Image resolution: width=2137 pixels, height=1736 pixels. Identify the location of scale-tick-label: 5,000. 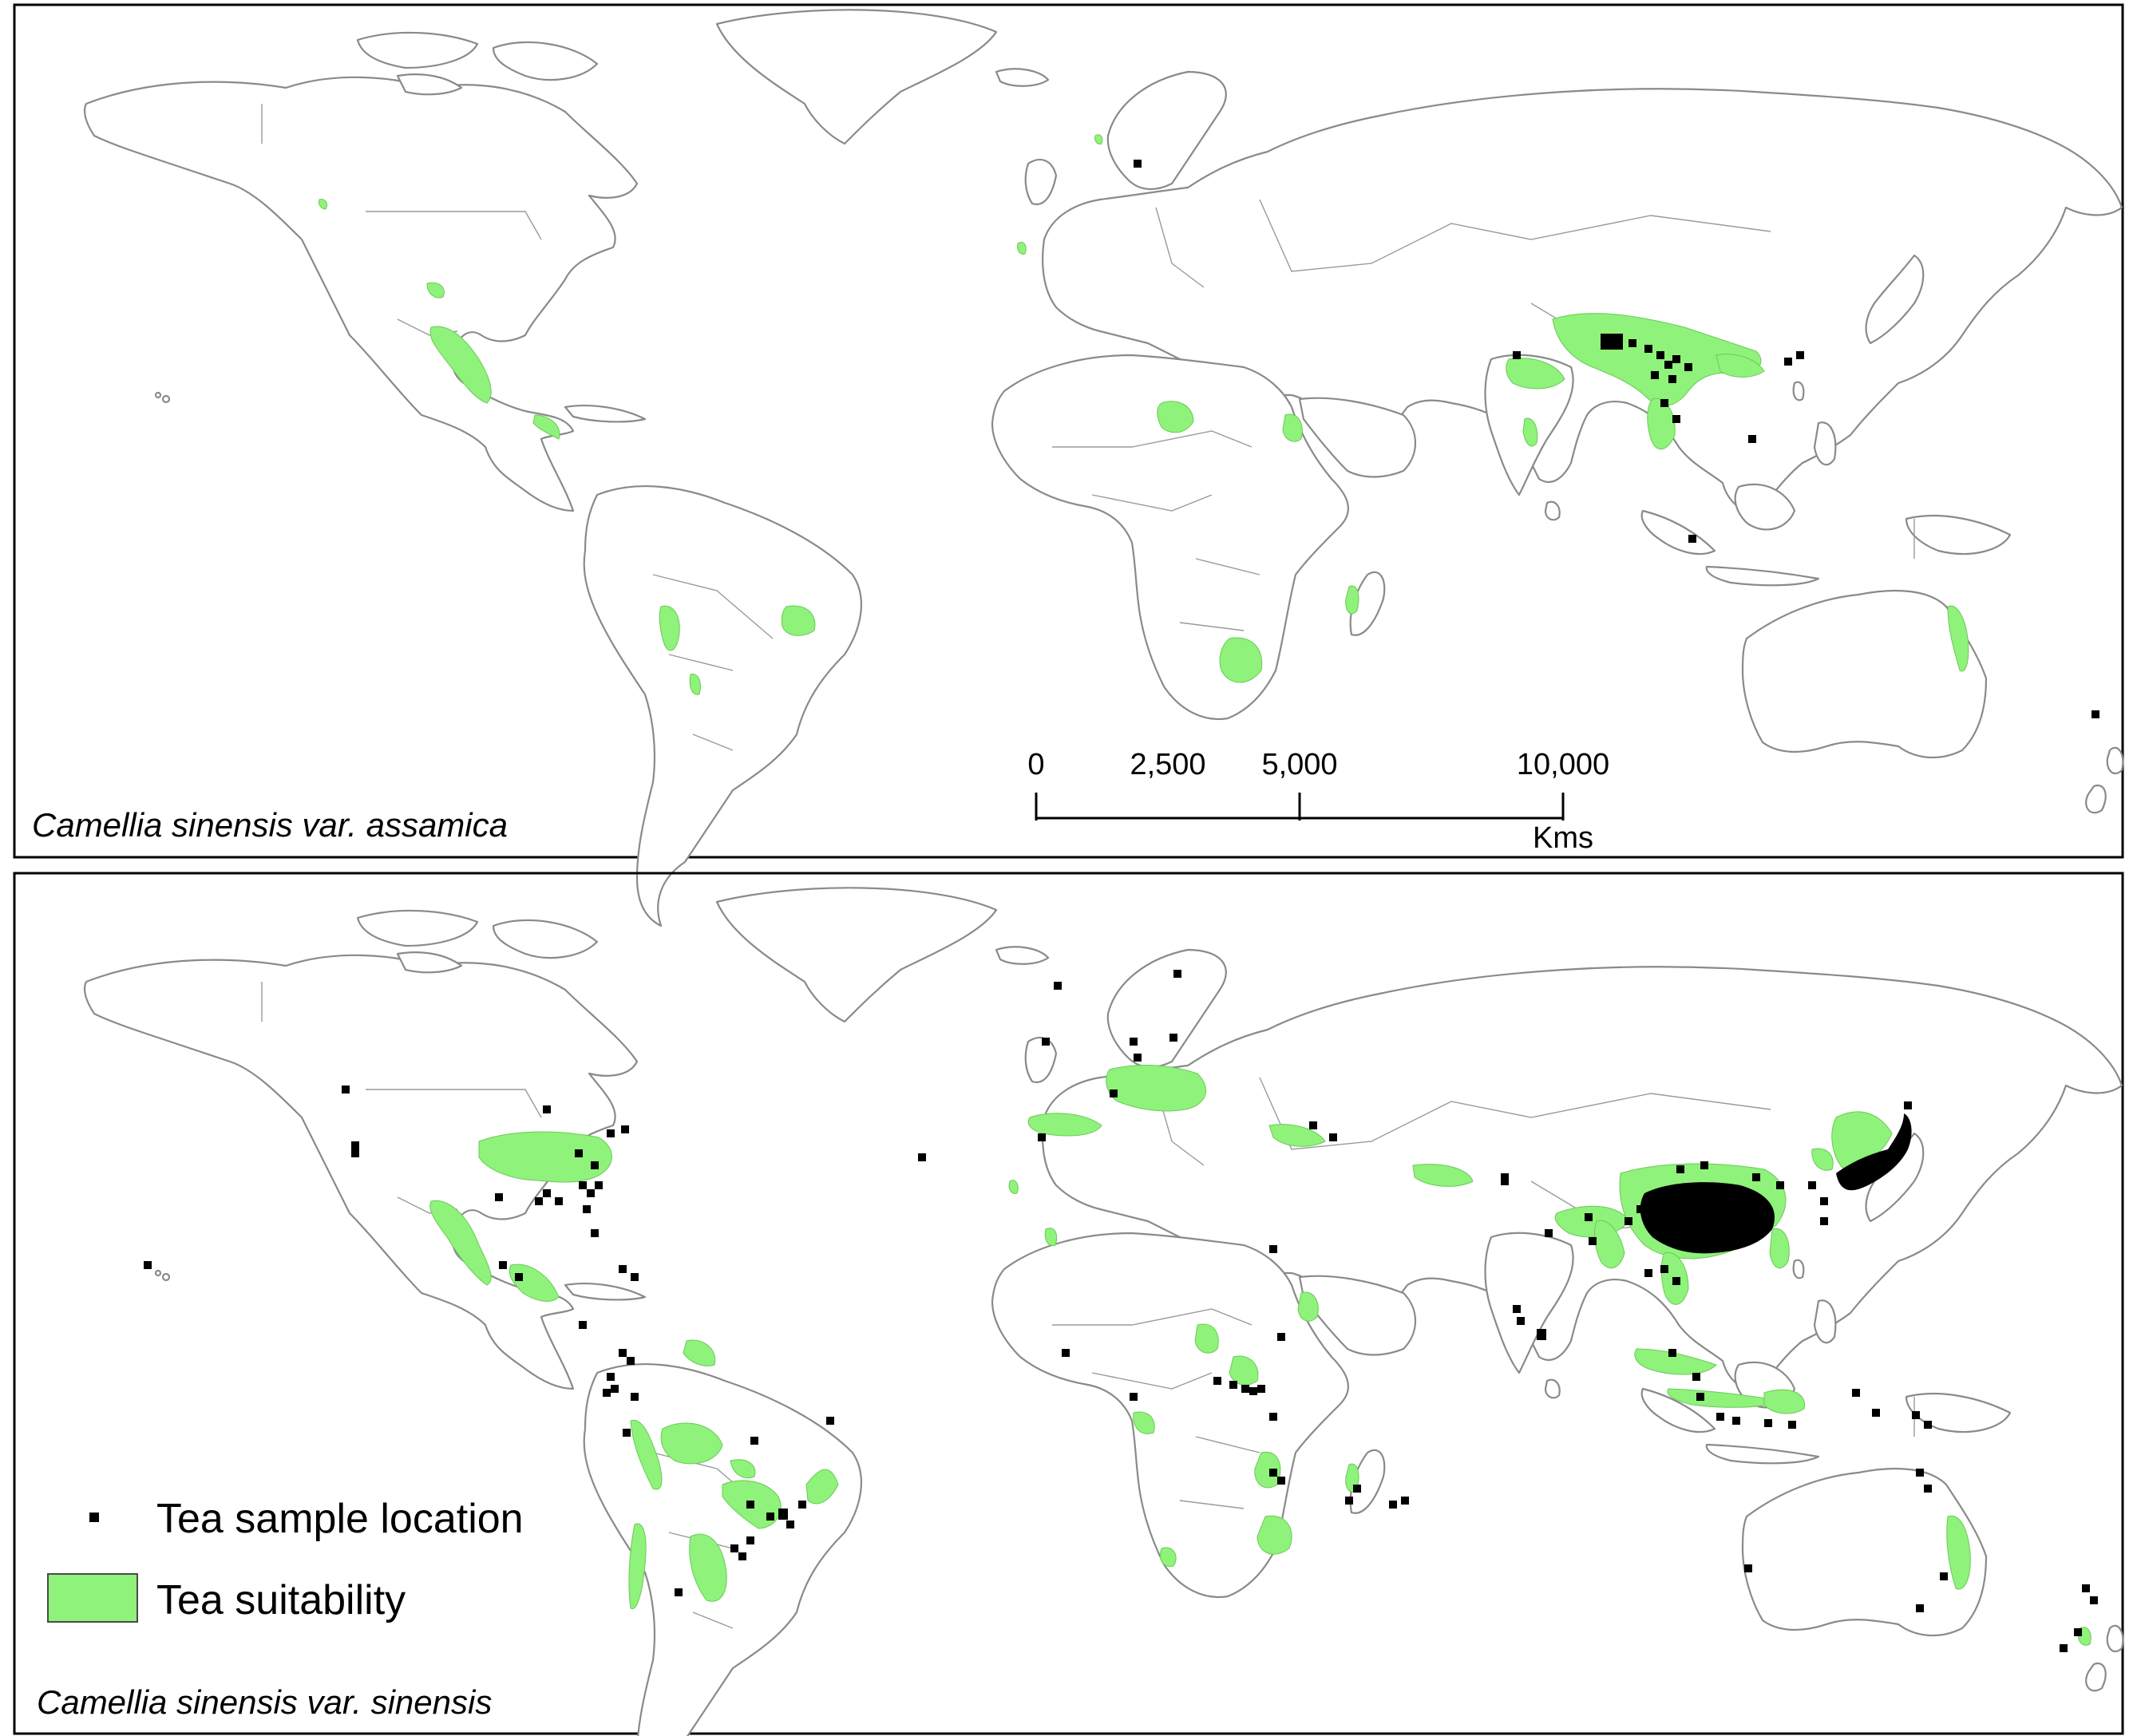
(1299, 764).